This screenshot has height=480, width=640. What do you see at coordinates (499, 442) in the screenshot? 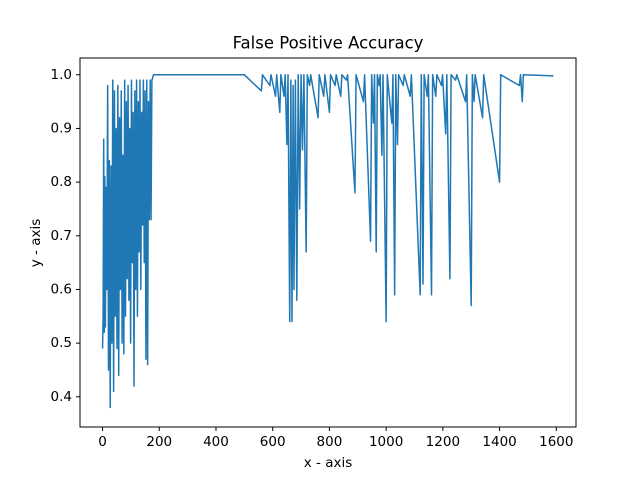
I see `x-tick-label: 1400` at bounding box center [499, 442].